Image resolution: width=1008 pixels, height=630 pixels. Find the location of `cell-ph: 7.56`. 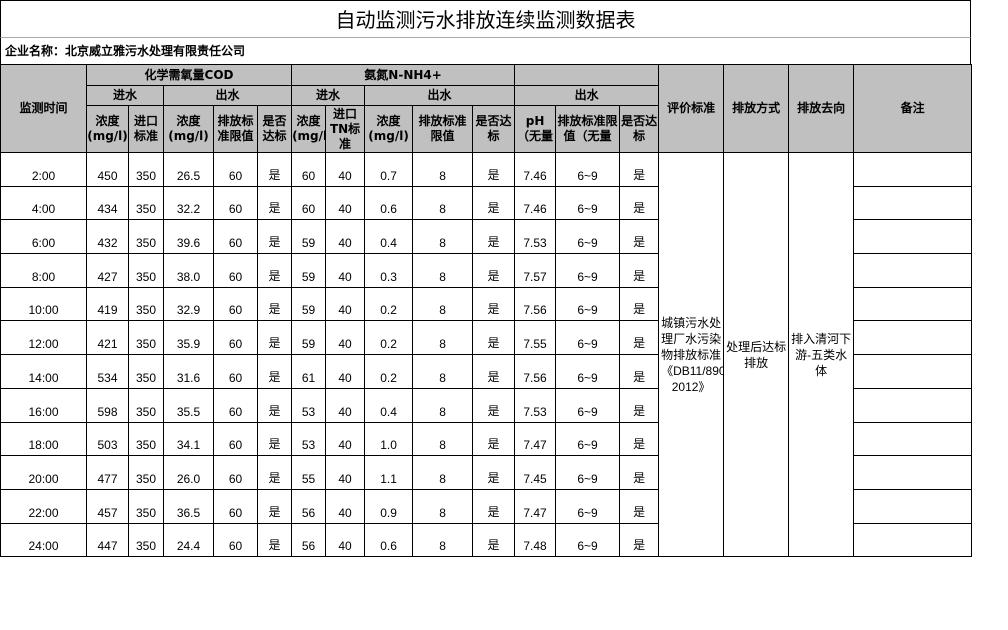

cell-ph: 7.56 is located at coordinates (535, 304).